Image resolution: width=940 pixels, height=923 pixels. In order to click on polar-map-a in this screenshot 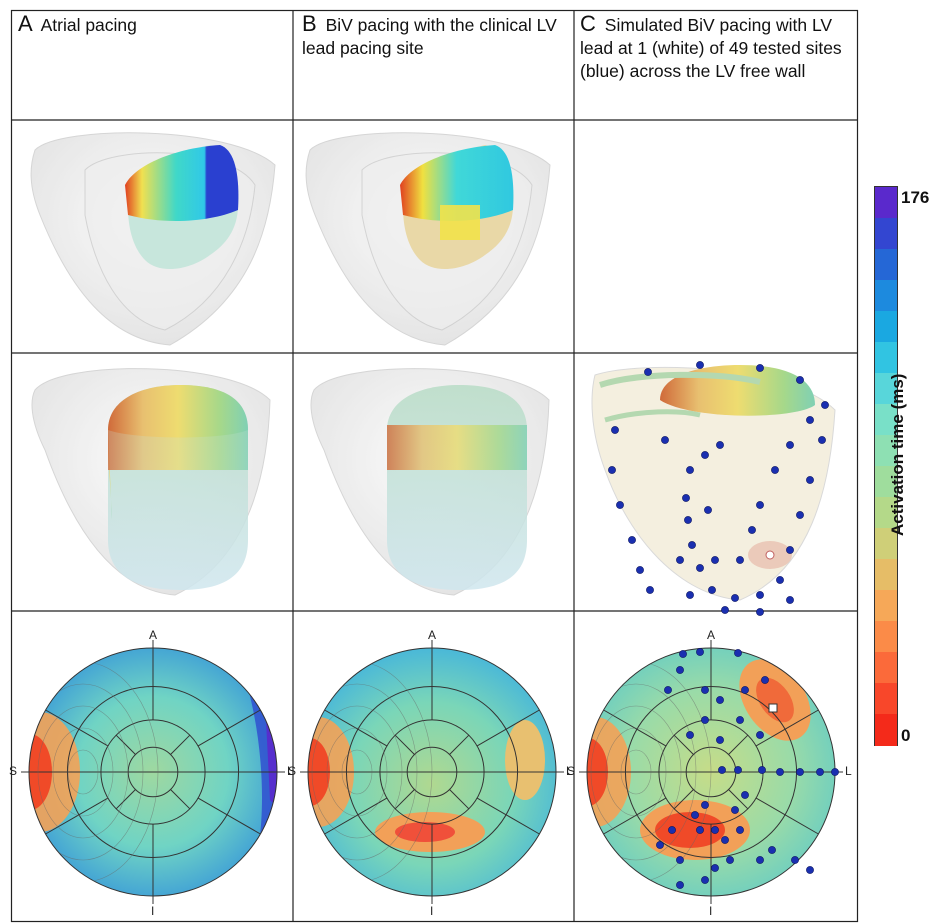, I will do `click(153, 772)`.